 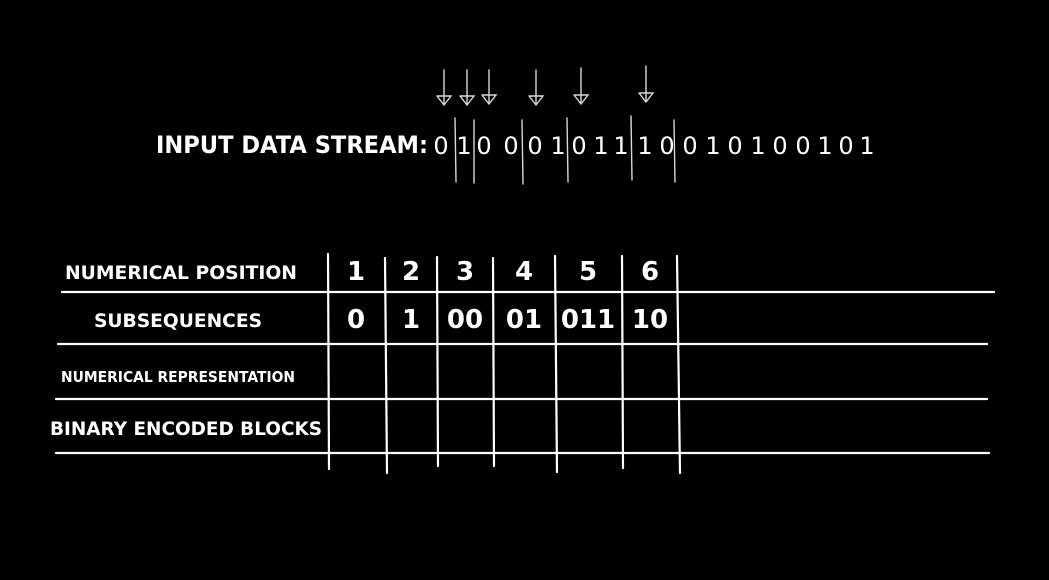 What do you see at coordinates (178, 377) in the screenshot?
I see `row-label-numerical-representation: NUMERICAL REPRESENTATION` at bounding box center [178, 377].